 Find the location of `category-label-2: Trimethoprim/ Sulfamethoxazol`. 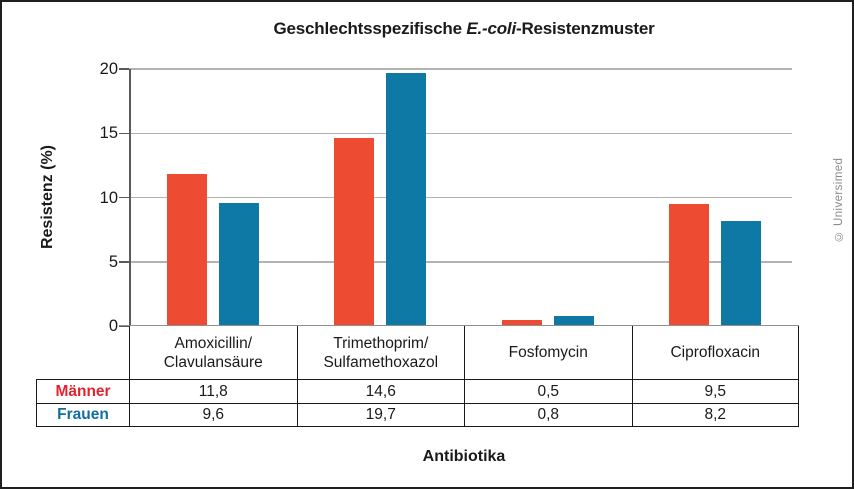

category-label-2: Trimethoprim/ Sulfamethoxazol is located at coordinates (380, 352).